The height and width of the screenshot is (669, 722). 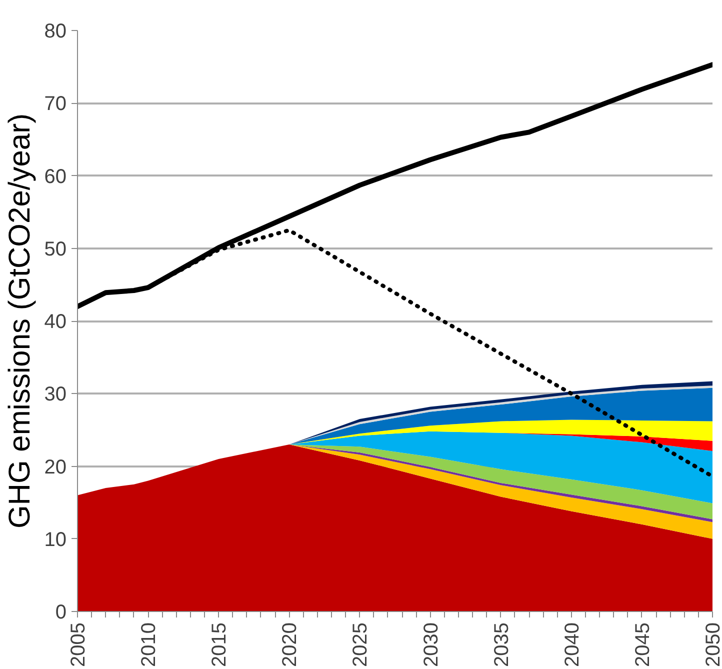 I want to click on x-tick-label: 2040, so click(x=572, y=644).